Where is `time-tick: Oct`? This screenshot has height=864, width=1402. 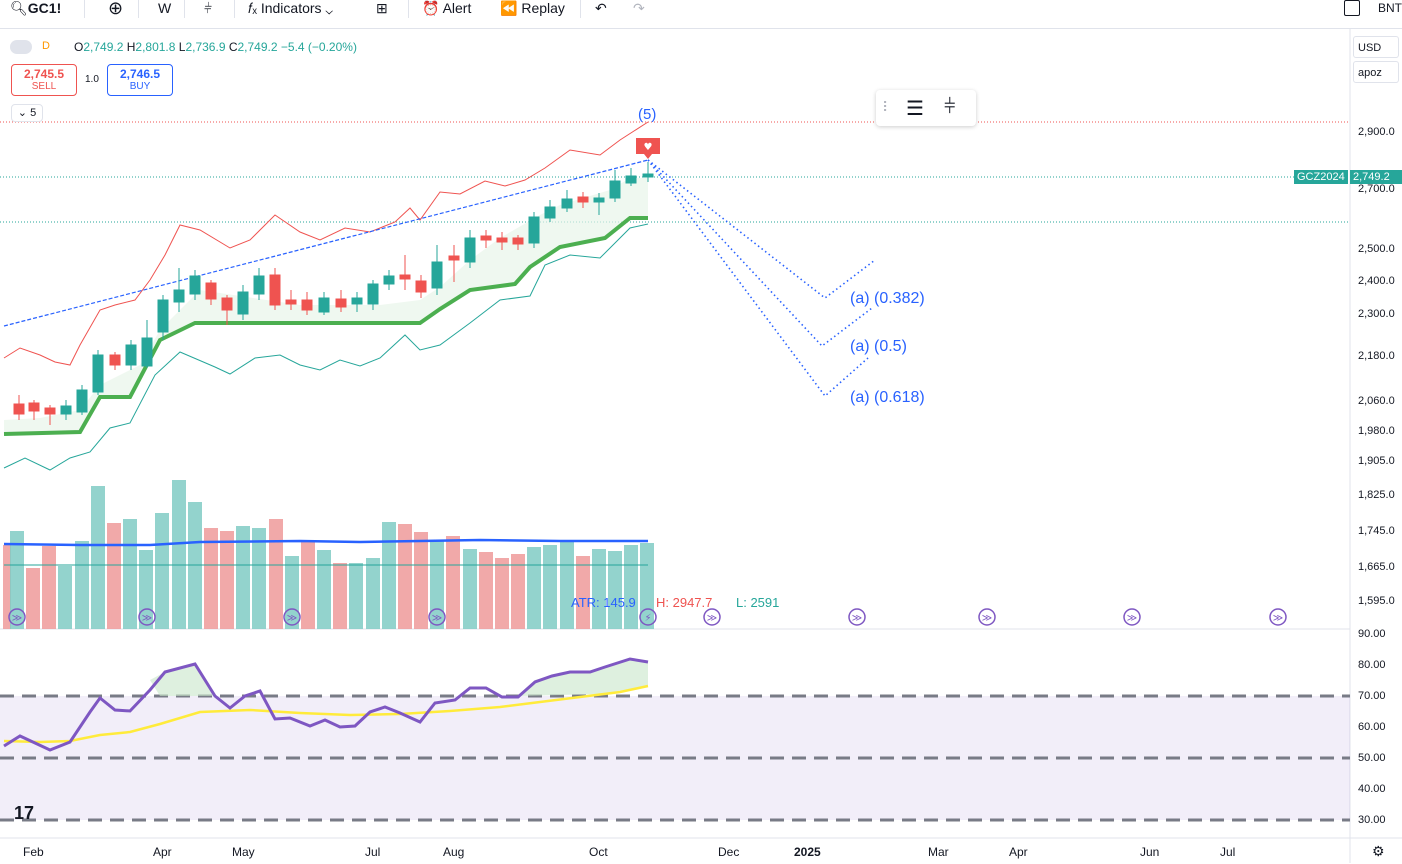
time-tick: Oct is located at coordinates (598, 852).